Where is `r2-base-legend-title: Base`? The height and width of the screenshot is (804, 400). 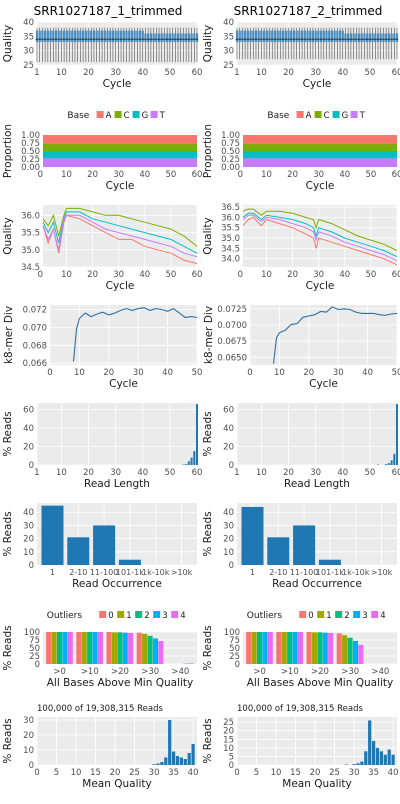
r2-base-legend-title: Base is located at coordinates (278, 116).